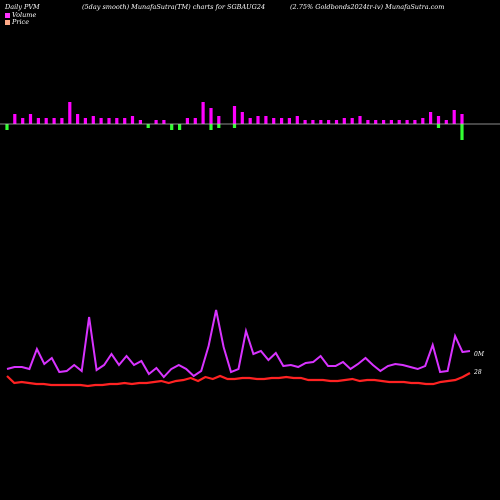 The image size is (500, 500). Describe the element at coordinates (238, 380) in the screenshot. I see `price-line` at that location.